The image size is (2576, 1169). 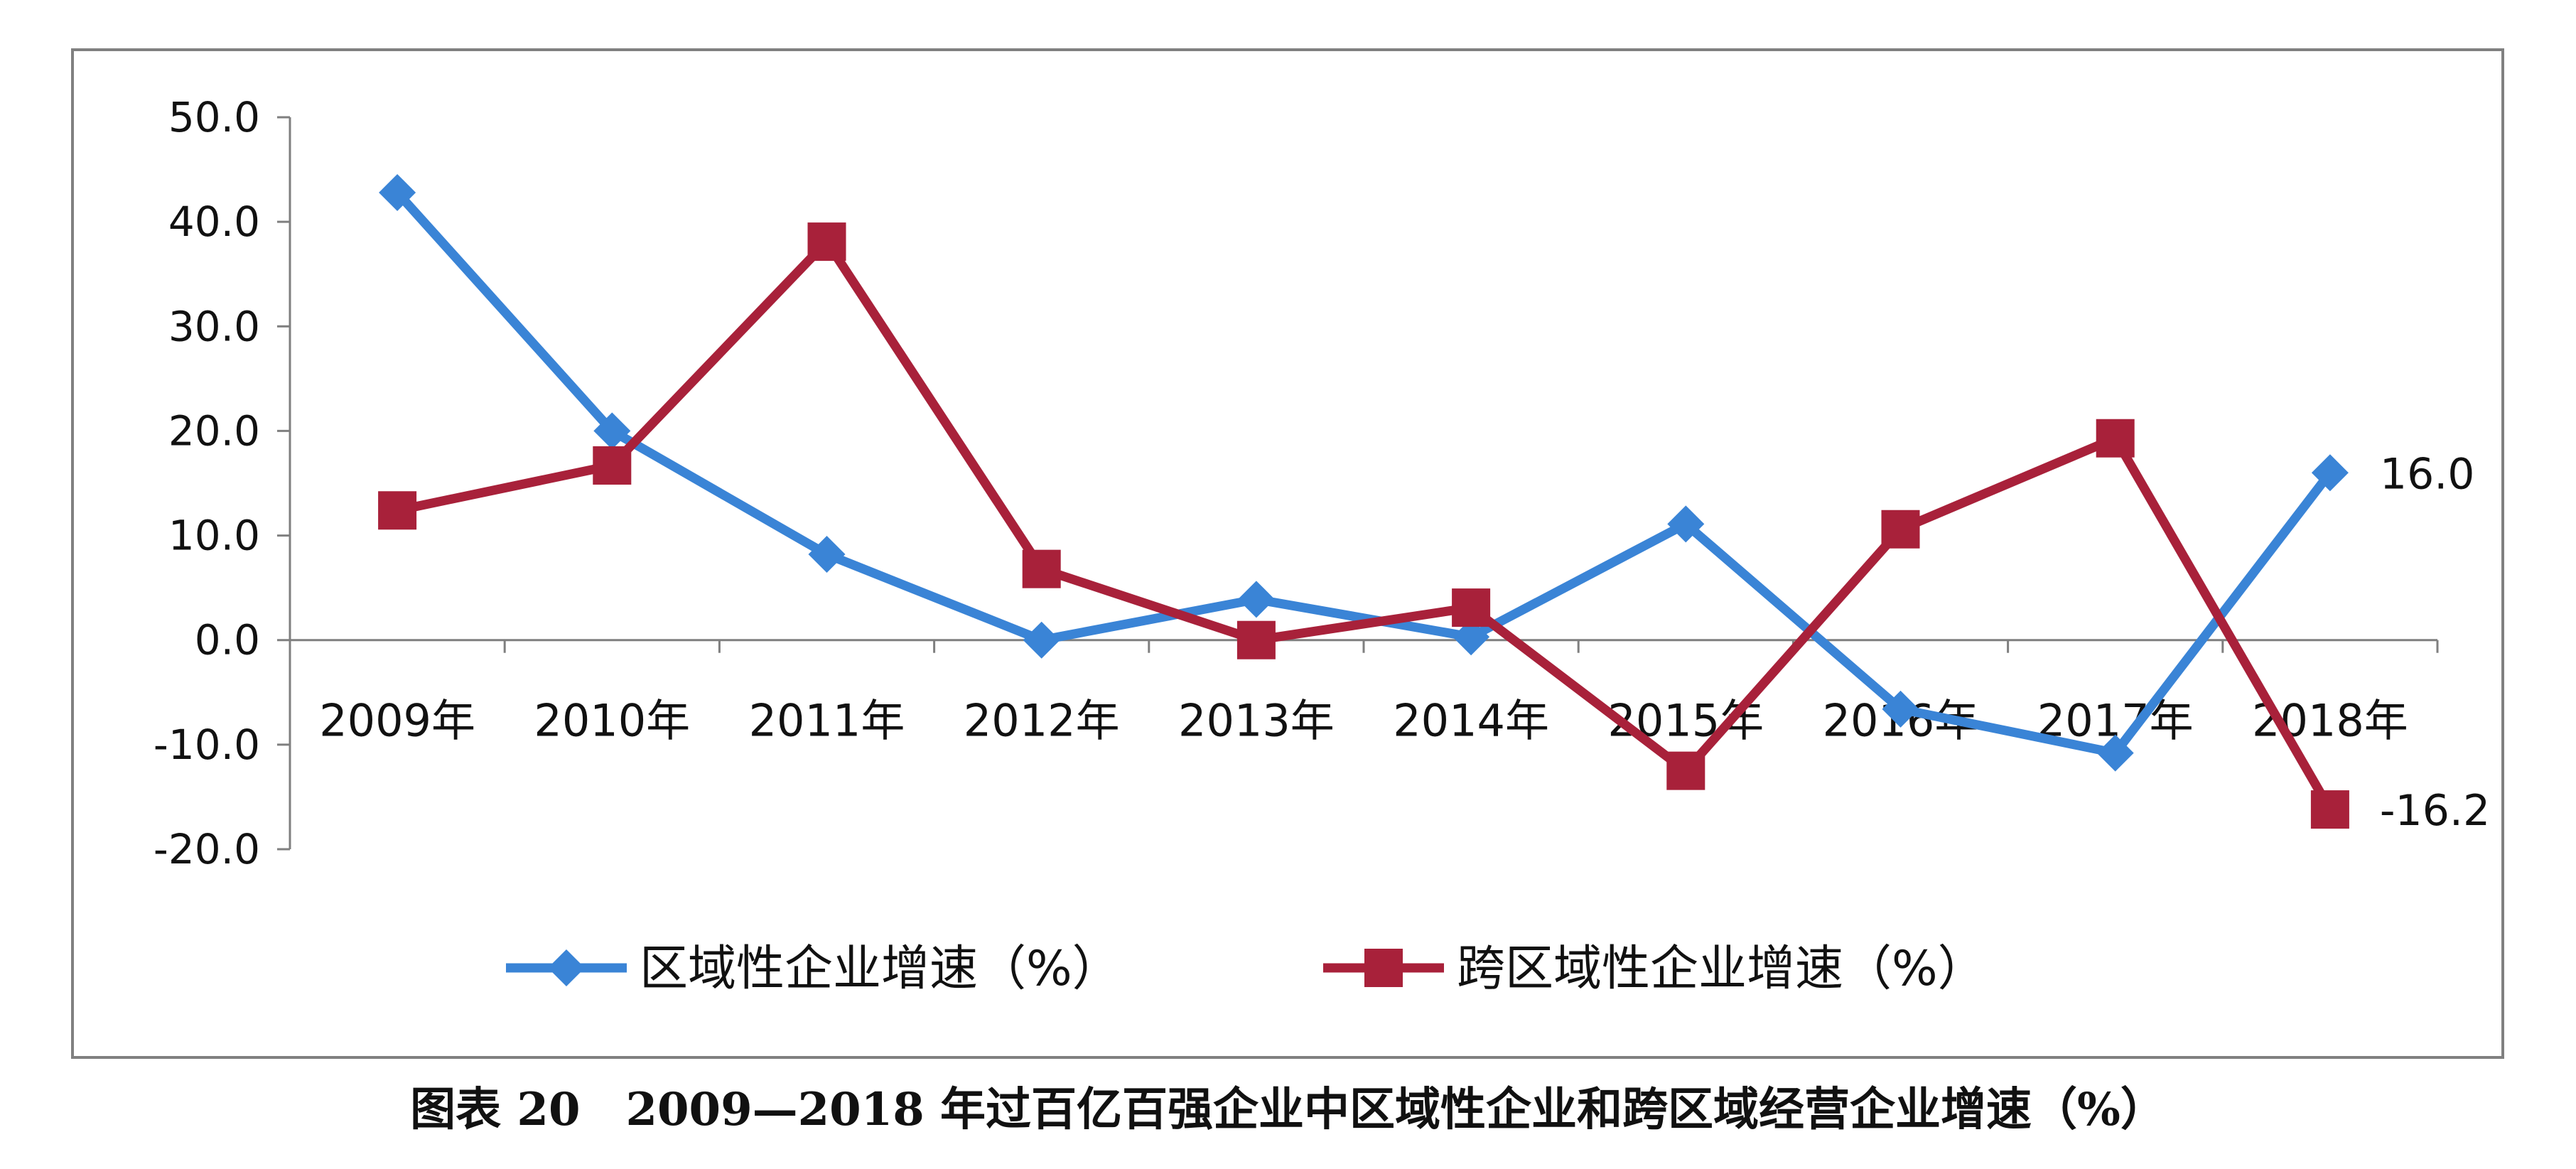 I want to click on y-tick-label: 0.0, so click(x=227, y=640).